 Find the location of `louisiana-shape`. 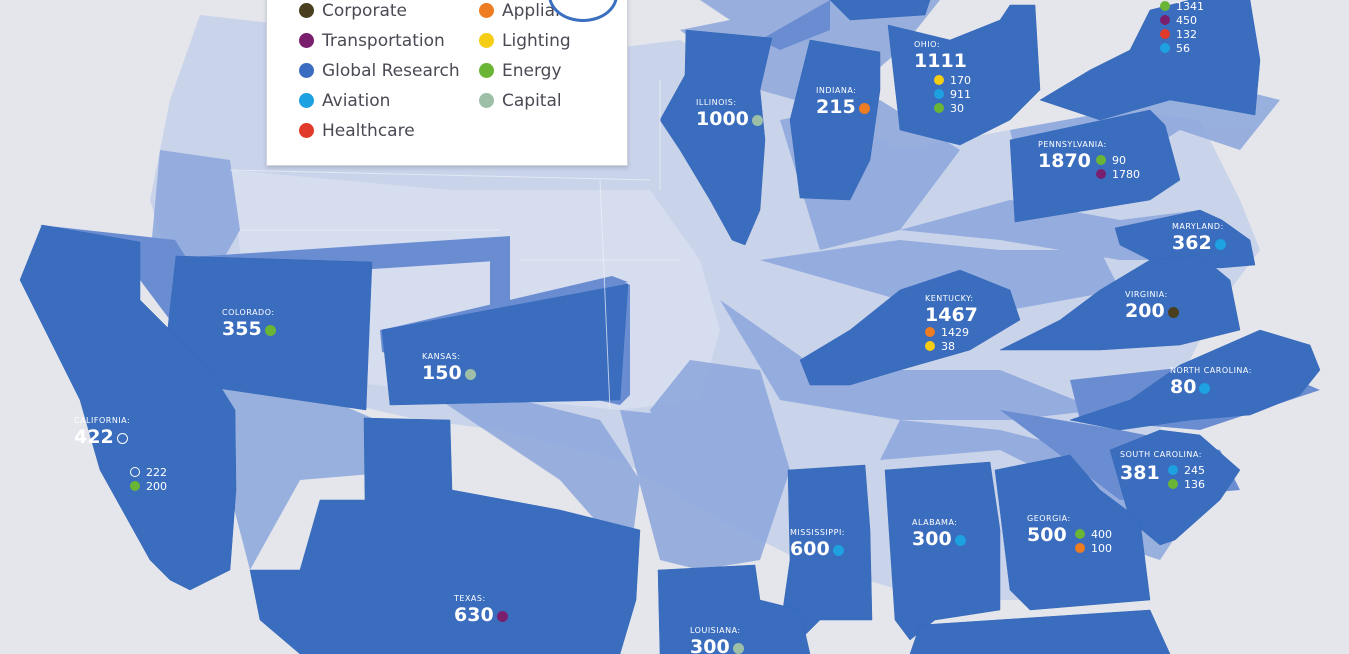

louisiana-shape is located at coordinates (734, 609).